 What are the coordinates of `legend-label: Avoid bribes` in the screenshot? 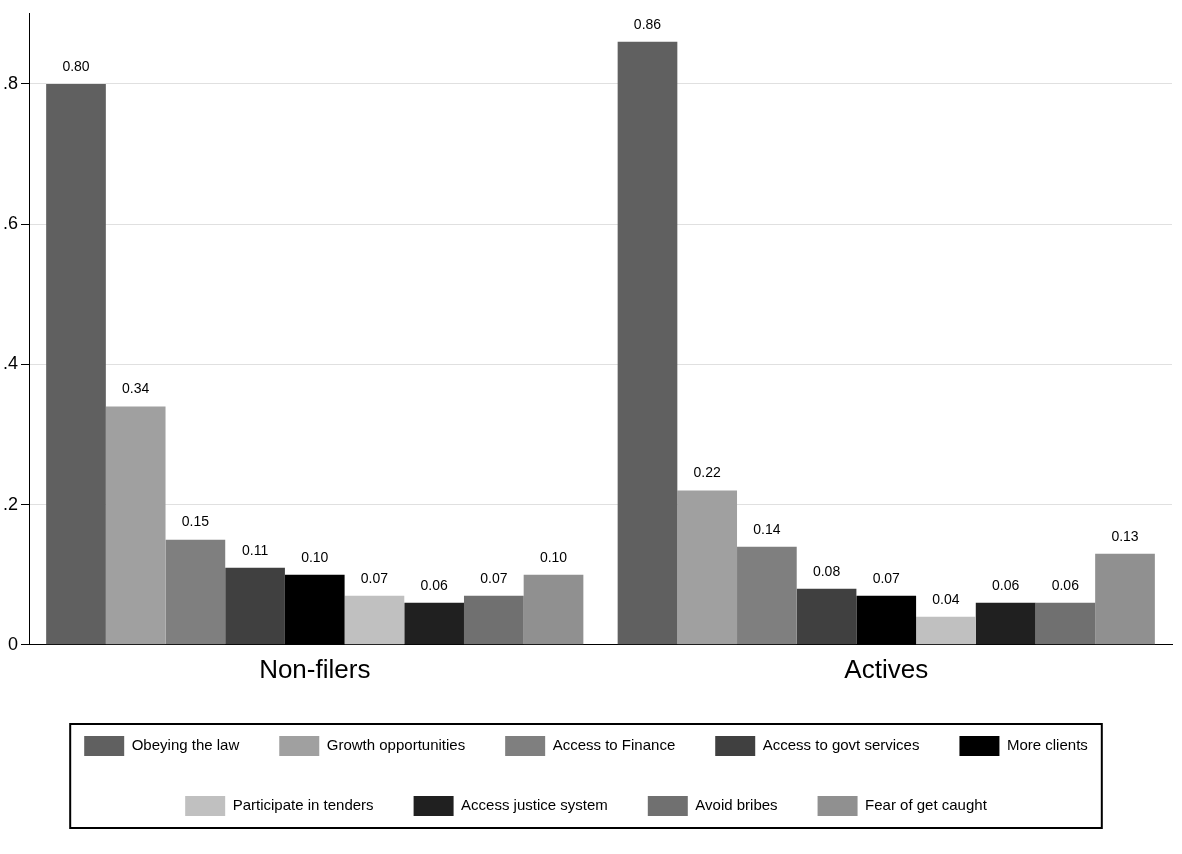 It's located at (736, 805).